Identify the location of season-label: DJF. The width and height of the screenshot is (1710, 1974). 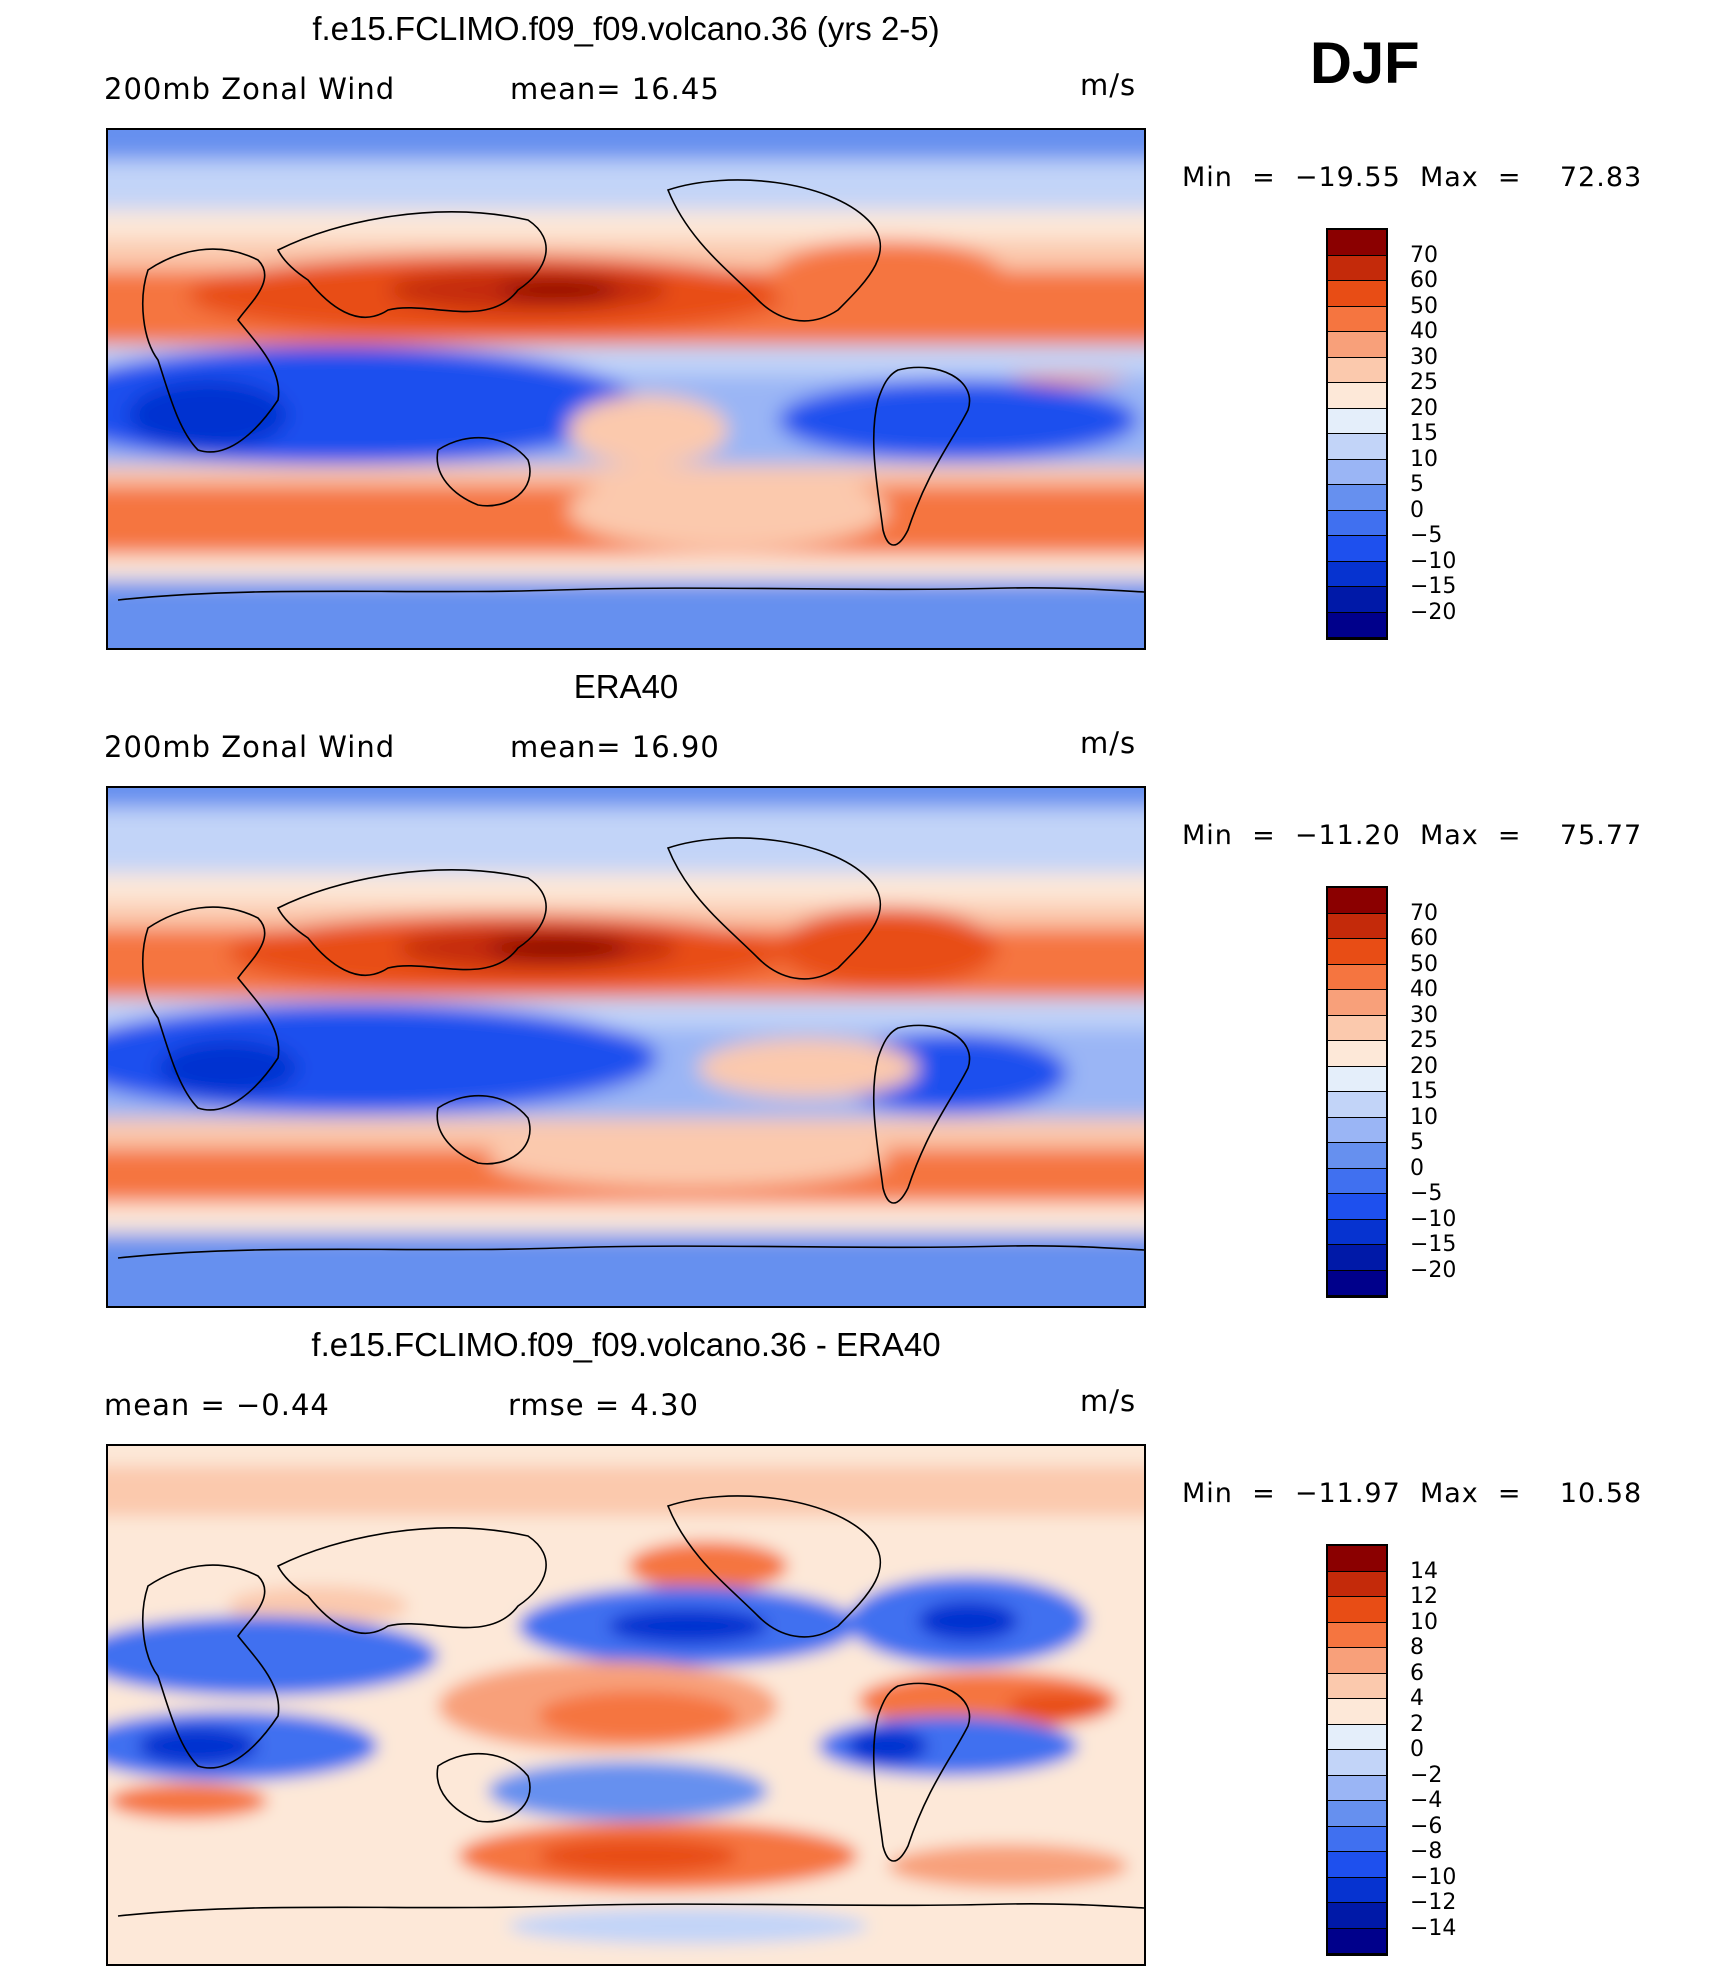
(1365, 63).